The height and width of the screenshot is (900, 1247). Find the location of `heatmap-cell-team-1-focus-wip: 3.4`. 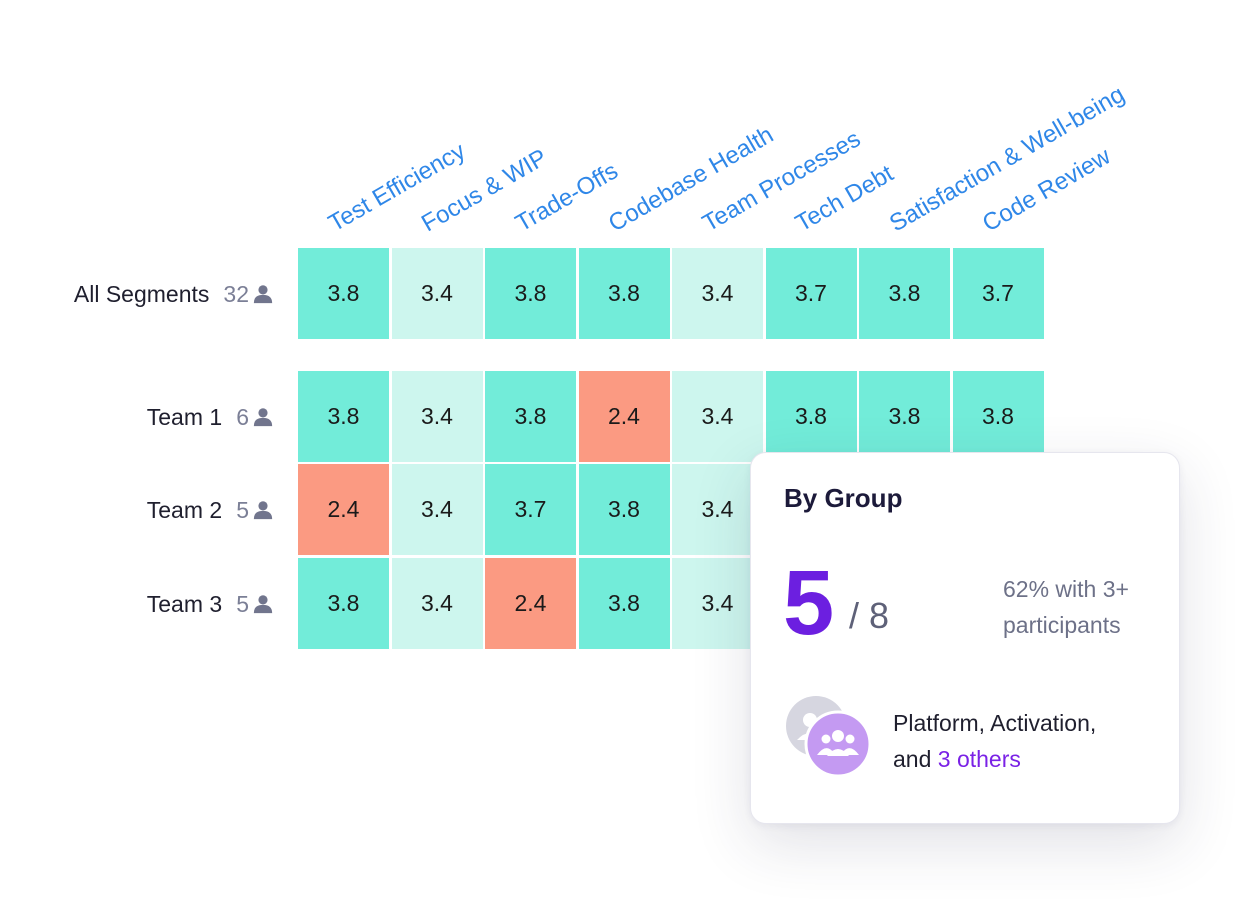

heatmap-cell-team-1-focus-wip: 3.4 is located at coordinates (437, 416).